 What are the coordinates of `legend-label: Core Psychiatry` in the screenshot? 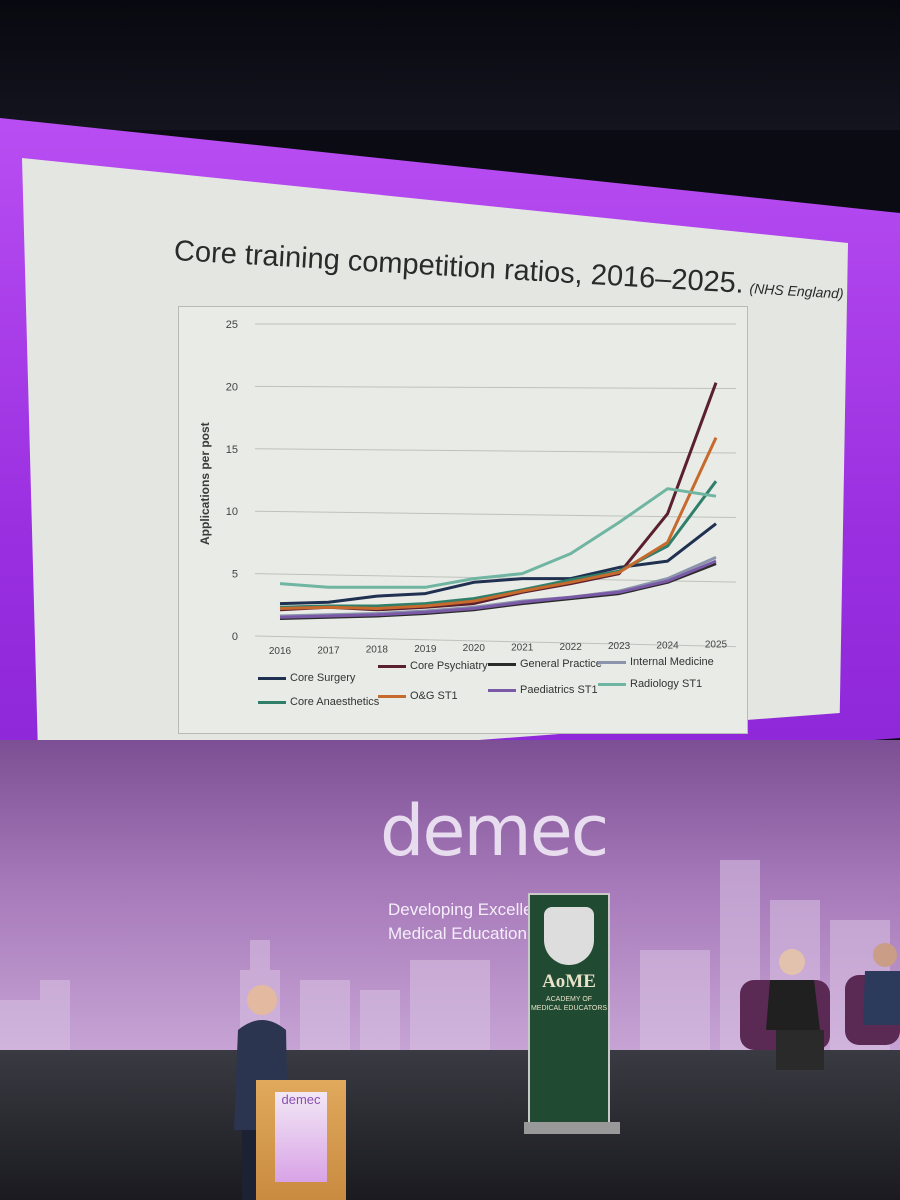 It's located at (449, 666).